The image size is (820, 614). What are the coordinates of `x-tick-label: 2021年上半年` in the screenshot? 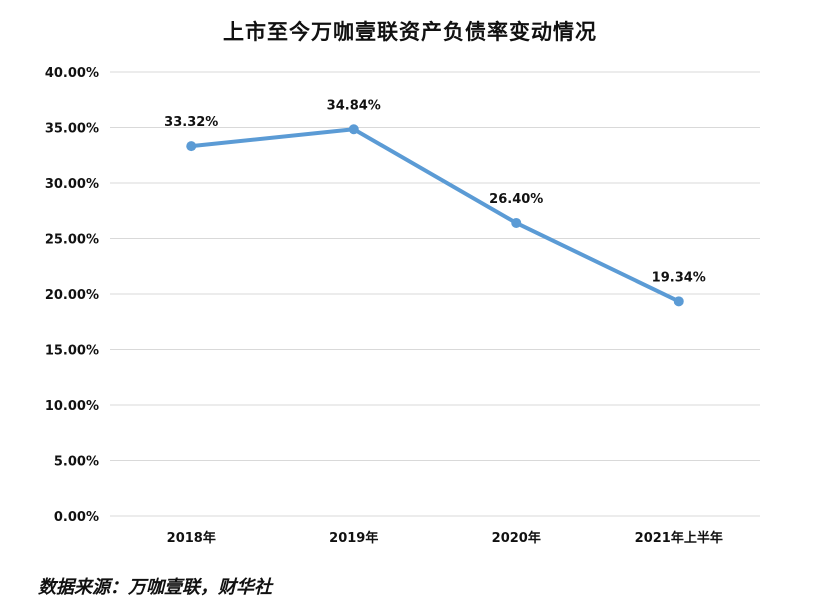 It's located at (679, 538).